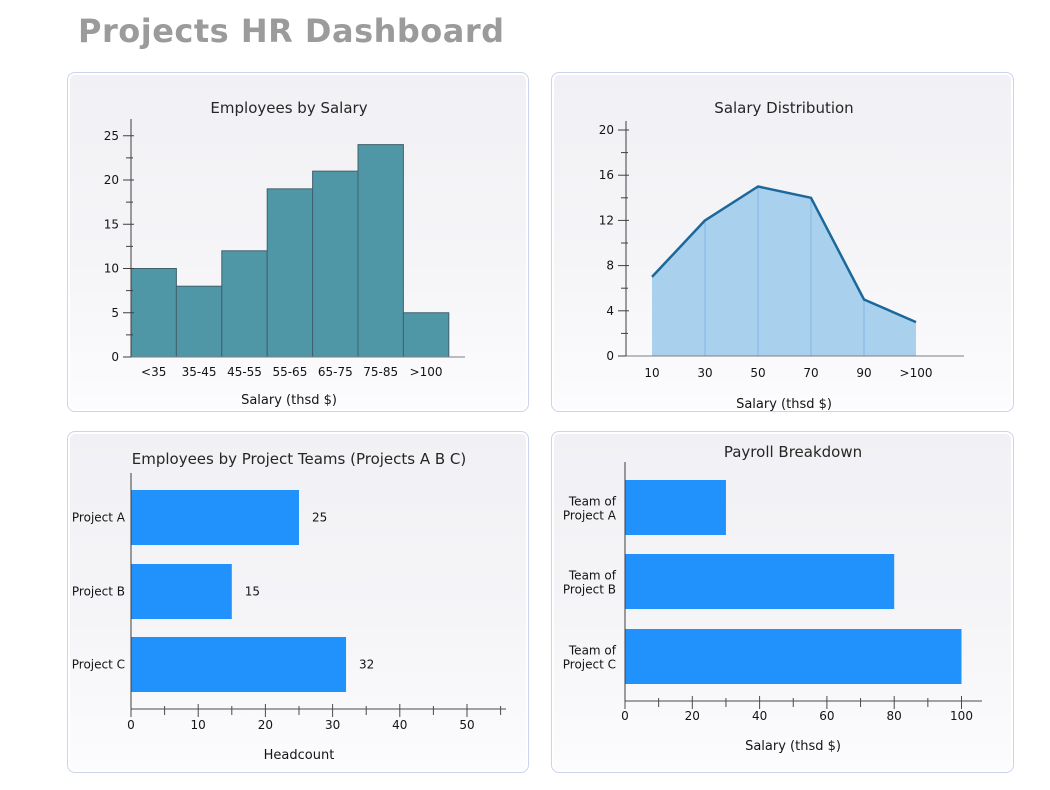 Image resolution: width=1050 pixels, height=790 pixels. What do you see at coordinates (115, 313) in the screenshot?
I see `chart-text: 5` at bounding box center [115, 313].